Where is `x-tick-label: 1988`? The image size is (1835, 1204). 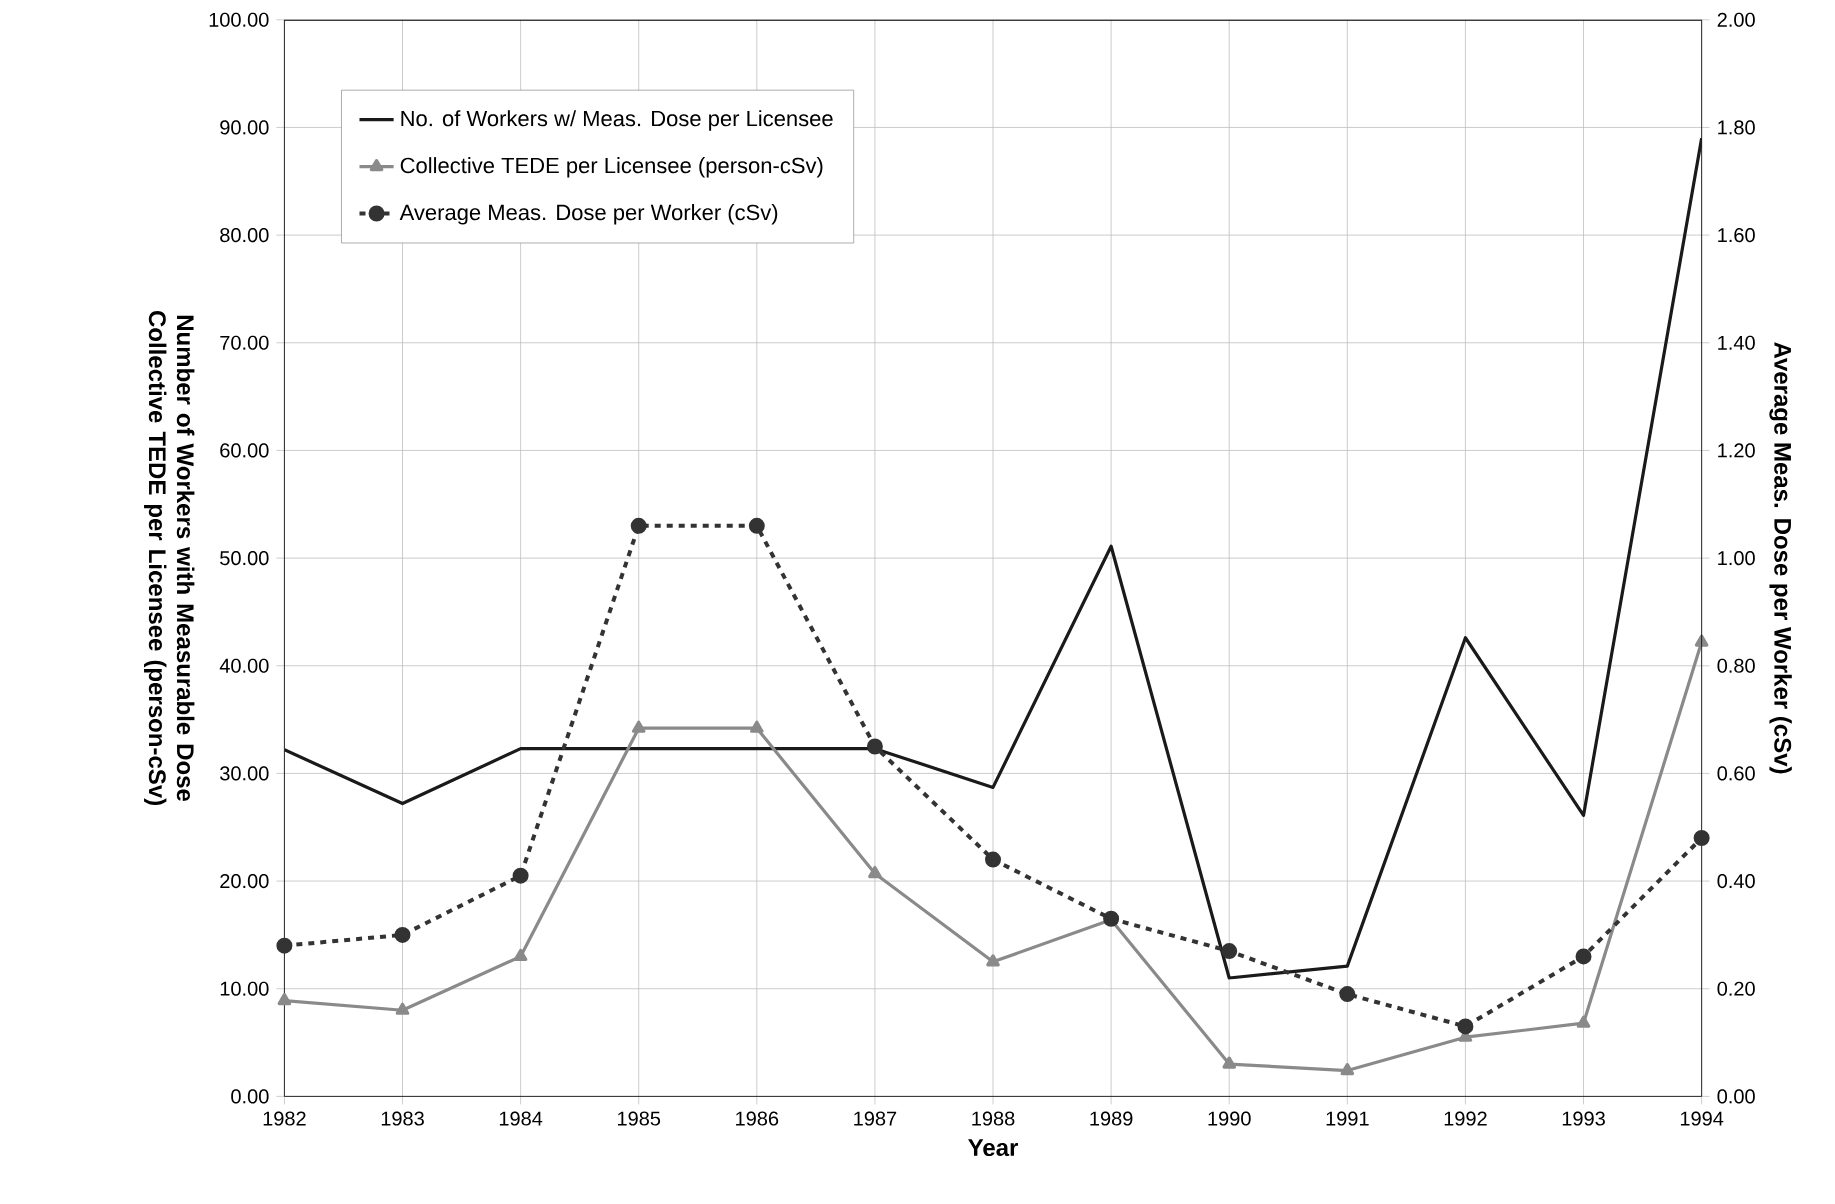 x-tick-label: 1988 is located at coordinates (993, 1118).